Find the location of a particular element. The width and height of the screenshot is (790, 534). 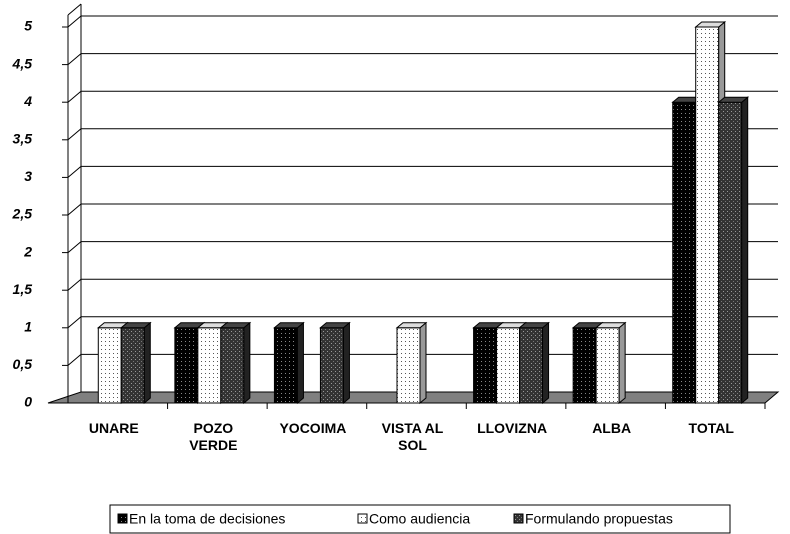

x-tick-label: LLOVIZNA is located at coordinates (512, 428).